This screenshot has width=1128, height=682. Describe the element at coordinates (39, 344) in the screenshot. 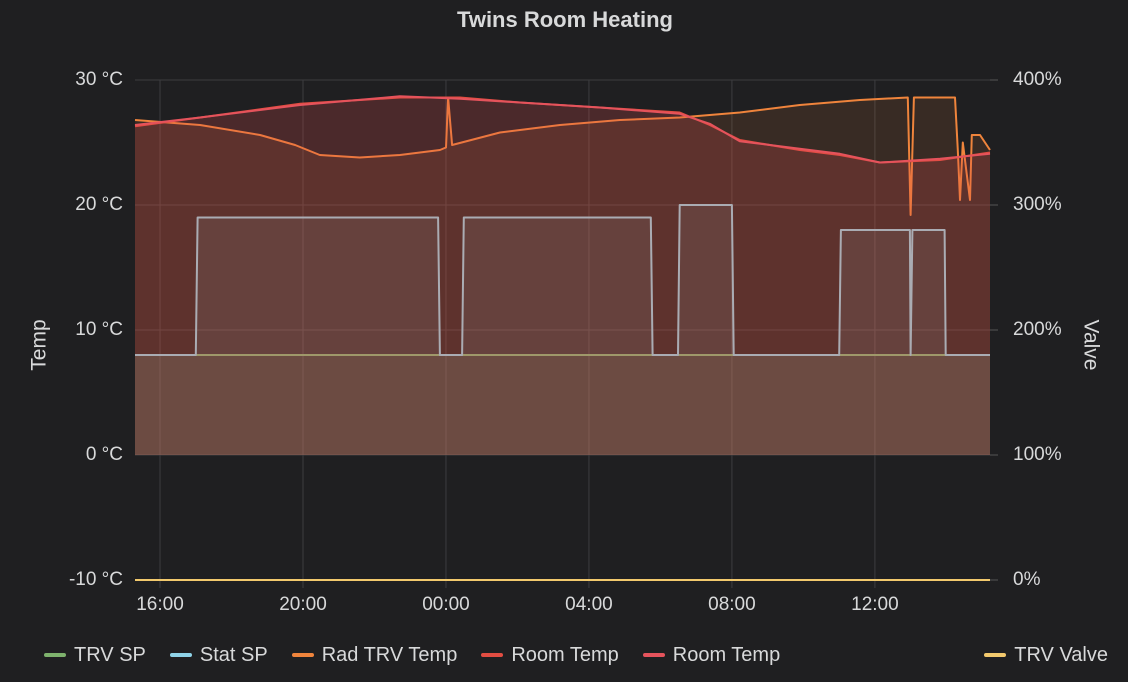

I see `y-axis-label: Temp` at that location.